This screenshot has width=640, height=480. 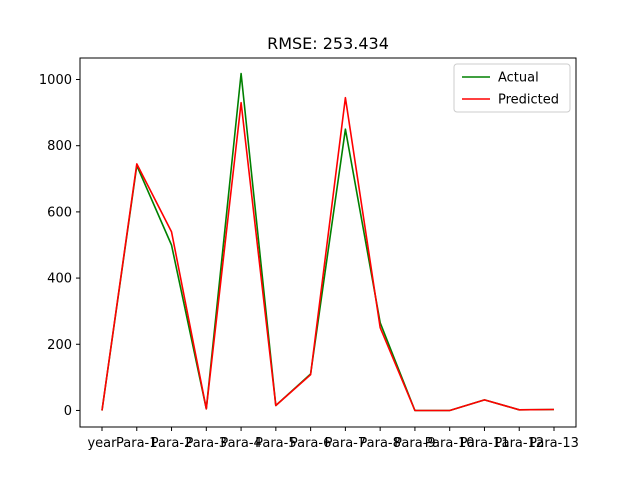 I want to click on legend: Actual Predicted, so click(x=512, y=88).